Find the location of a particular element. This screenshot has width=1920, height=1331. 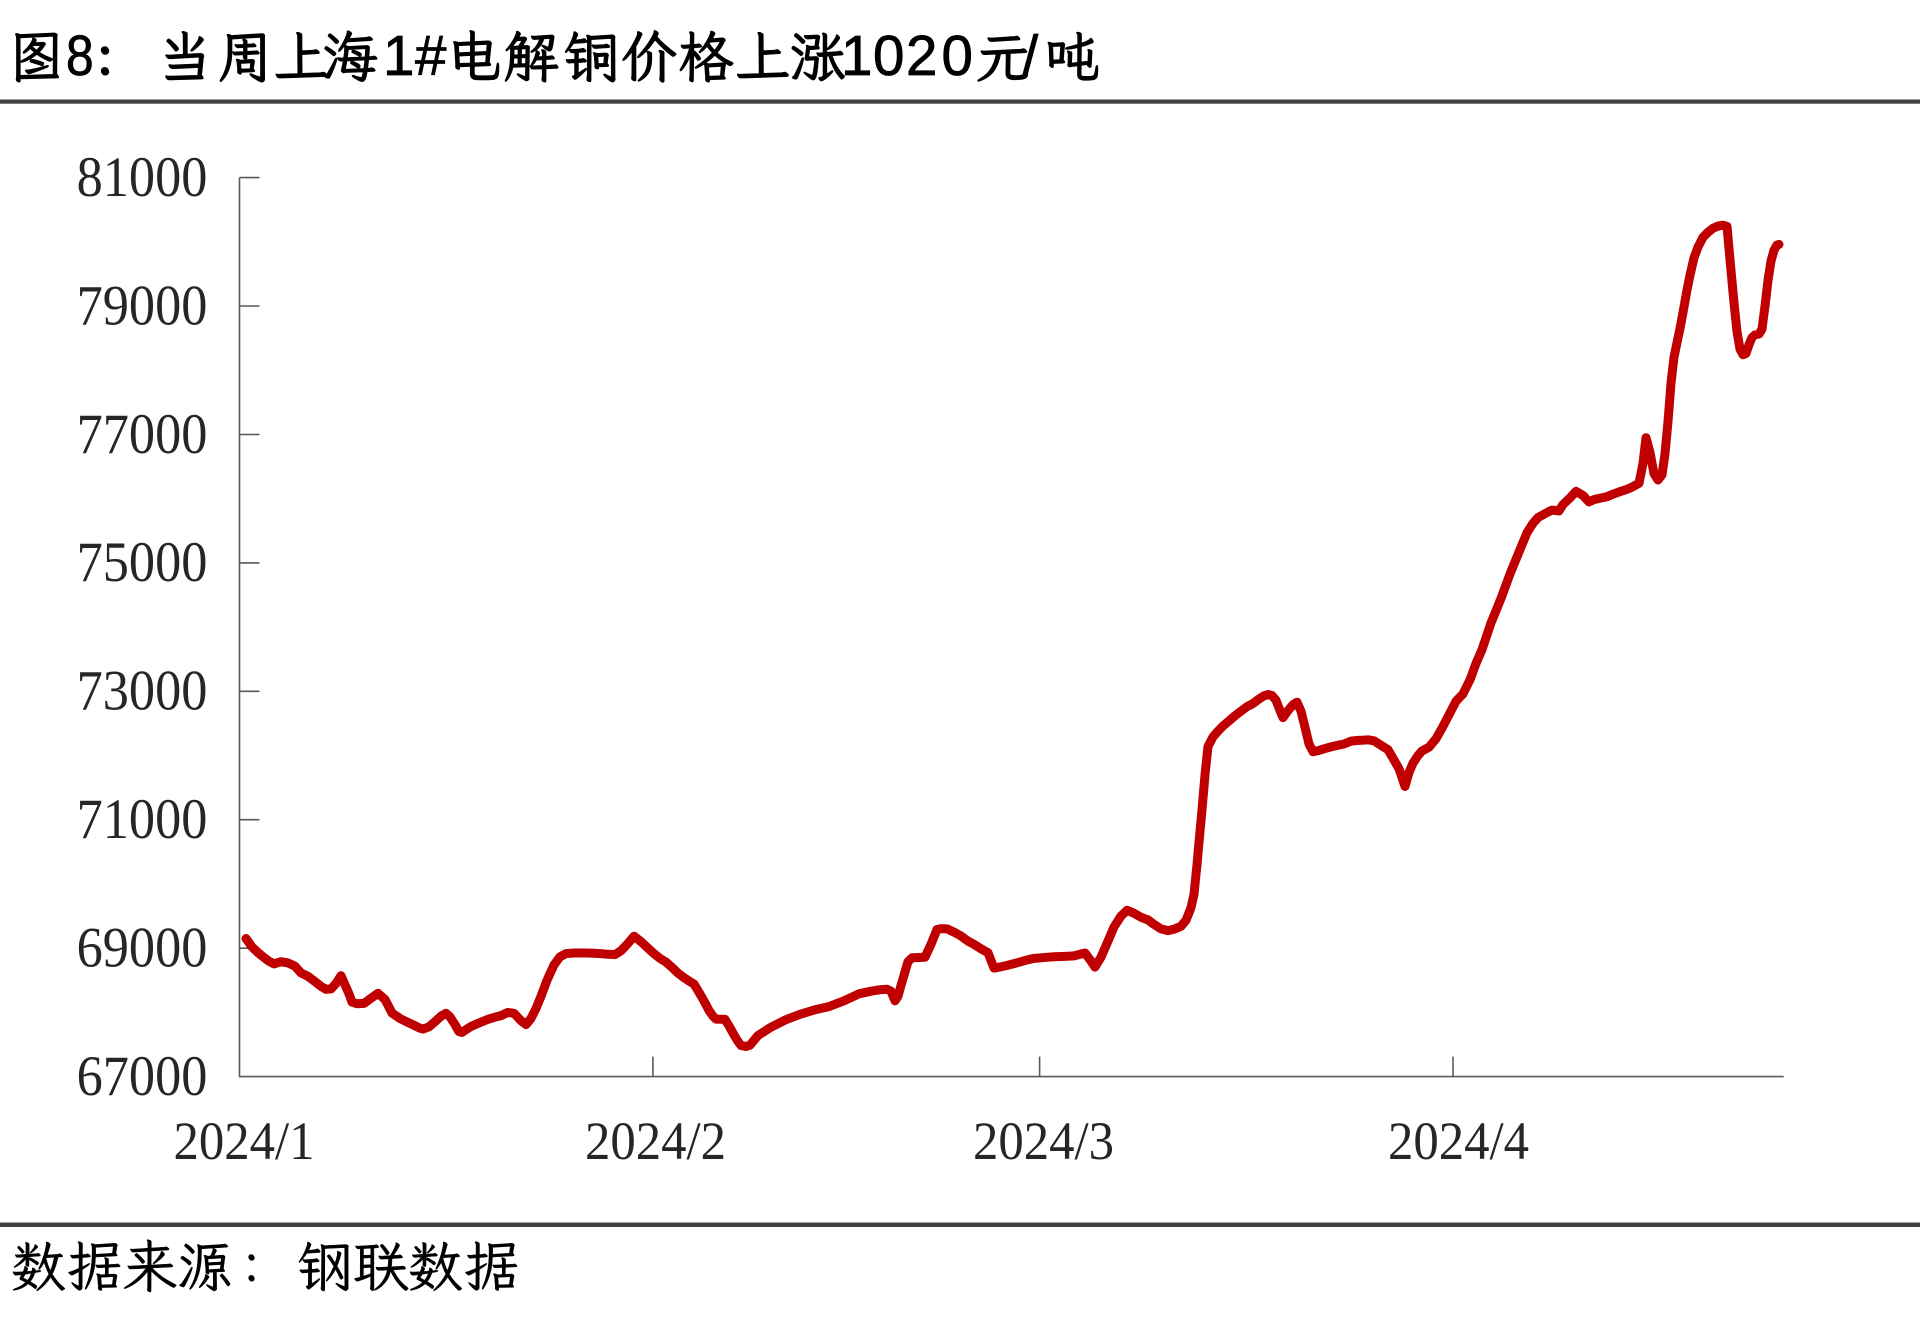

svg-text: 77000 is located at coordinates (142, 434).